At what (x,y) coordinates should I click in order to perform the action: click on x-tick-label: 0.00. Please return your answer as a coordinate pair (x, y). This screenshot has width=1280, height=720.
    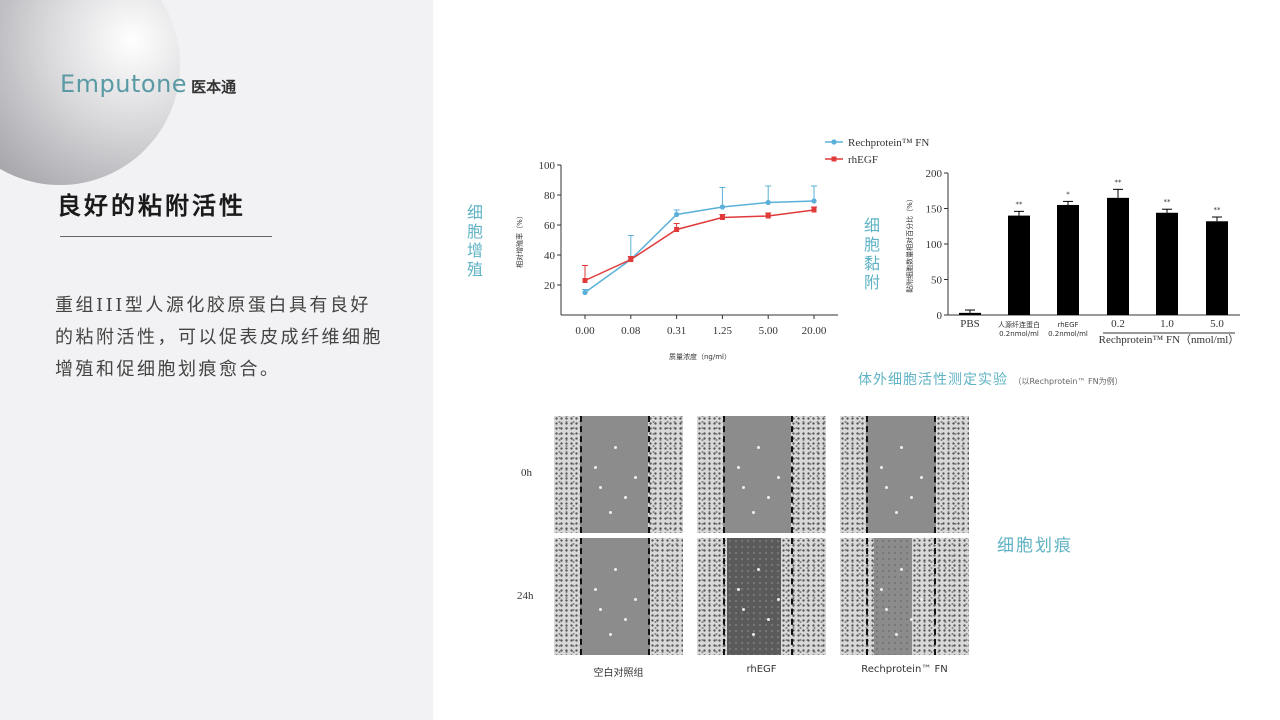
    Looking at the image, I should click on (585, 331).